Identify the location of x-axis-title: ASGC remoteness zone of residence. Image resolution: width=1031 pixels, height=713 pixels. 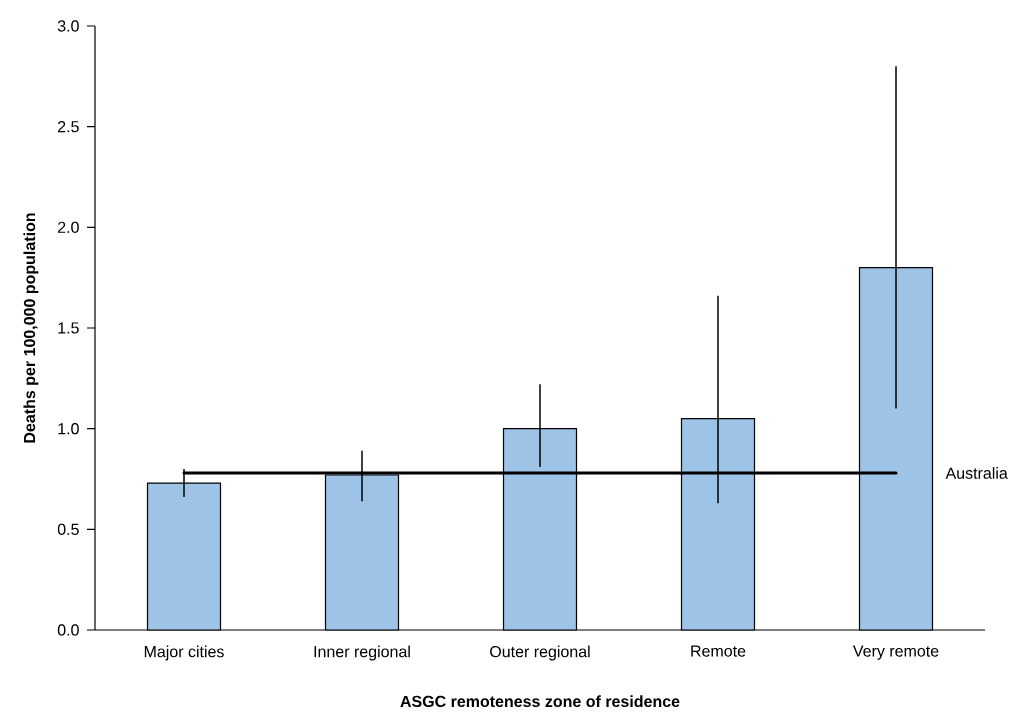
(540, 701).